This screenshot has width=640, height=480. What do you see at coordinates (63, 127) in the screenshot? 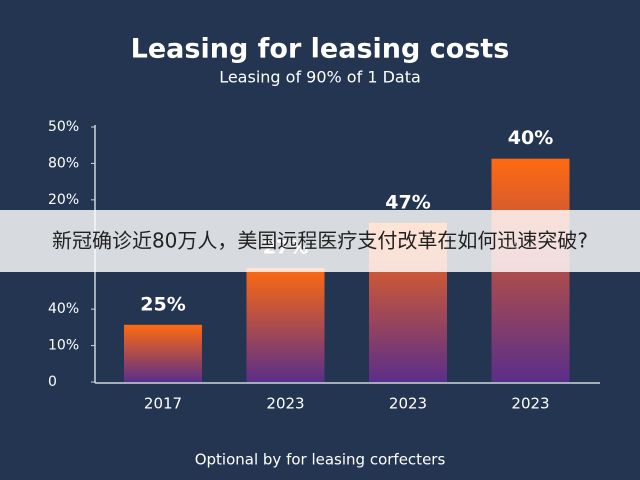
I see `y-tick-label: 50%` at bounding box center [63, 127].